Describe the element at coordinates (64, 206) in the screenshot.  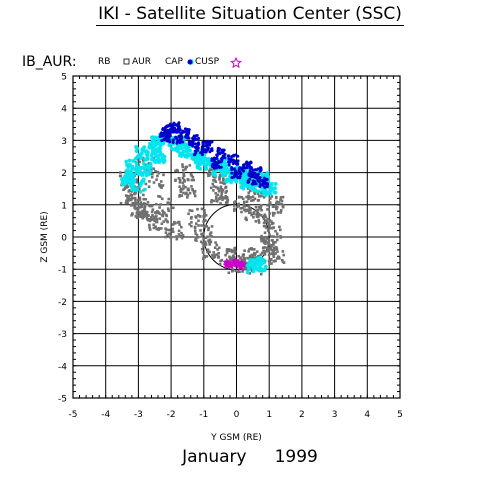
I see `y-tick-label: 1` at that location.